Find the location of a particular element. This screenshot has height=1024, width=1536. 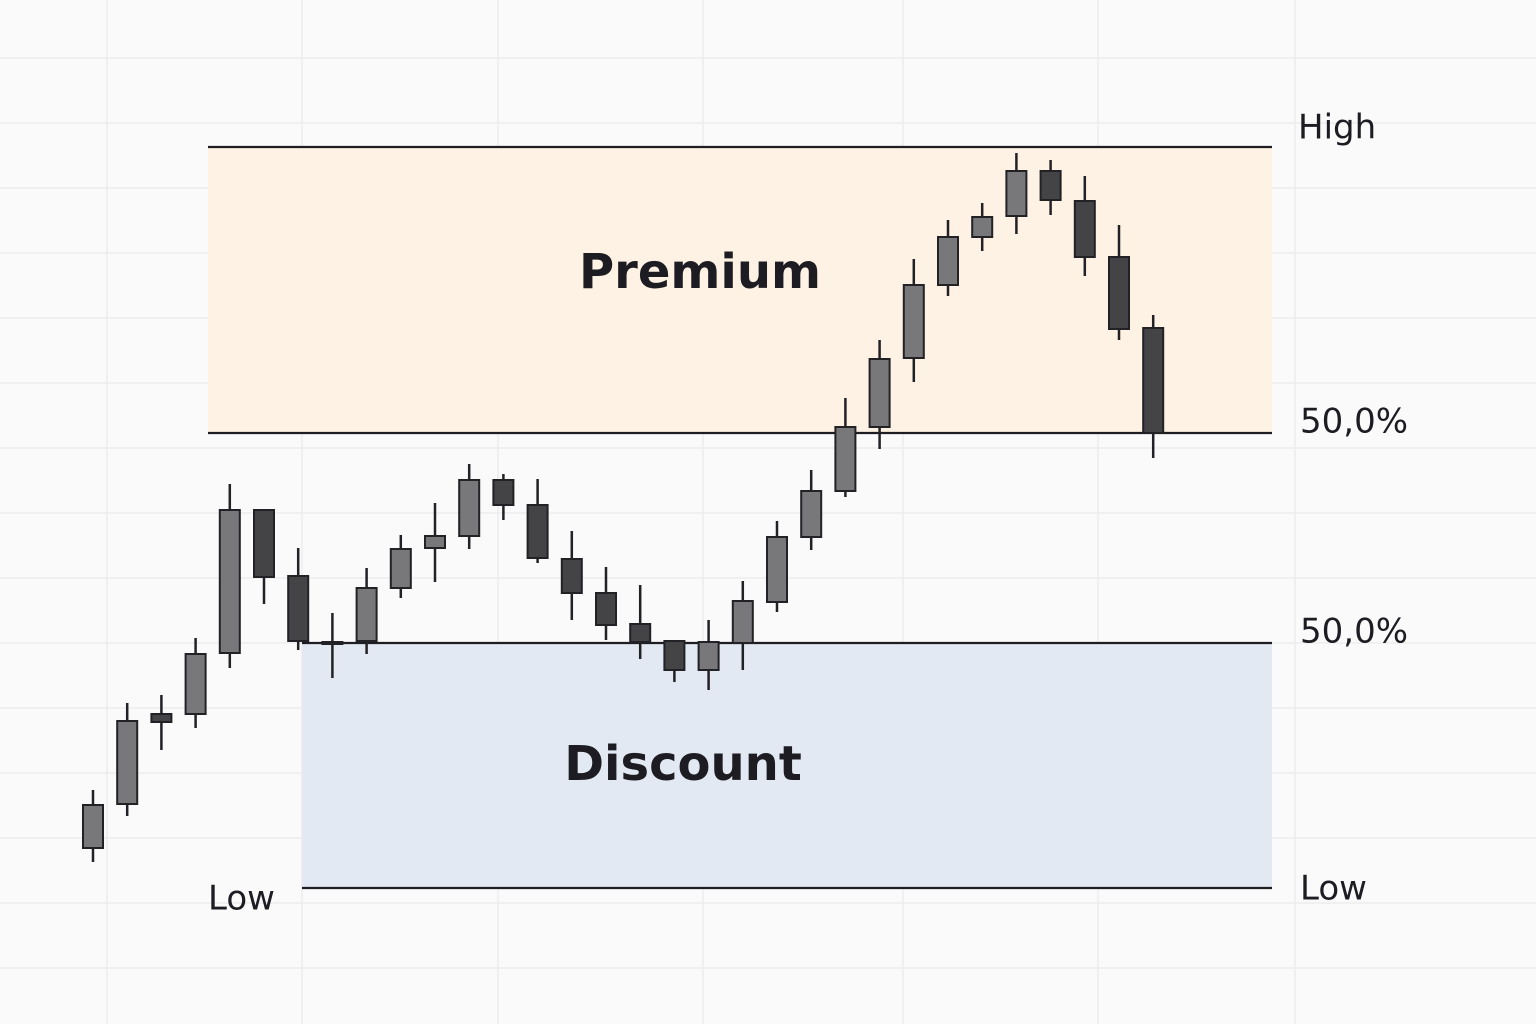

zone-label: Premium is located at coordinates (700, 272).